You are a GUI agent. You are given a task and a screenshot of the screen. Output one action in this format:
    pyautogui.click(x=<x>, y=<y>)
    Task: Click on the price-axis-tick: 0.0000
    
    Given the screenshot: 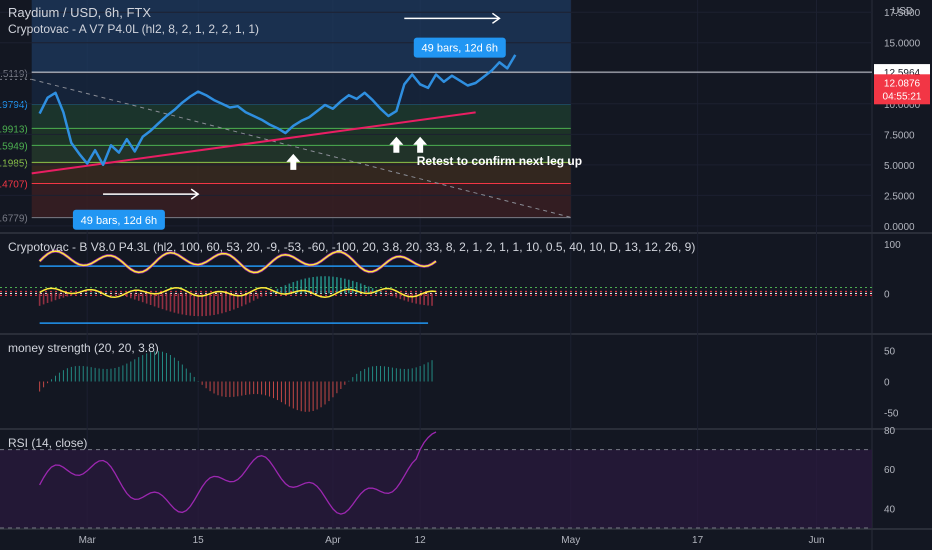 What is the action you would take?
    pyautogui.click(x=899, y=227)
    